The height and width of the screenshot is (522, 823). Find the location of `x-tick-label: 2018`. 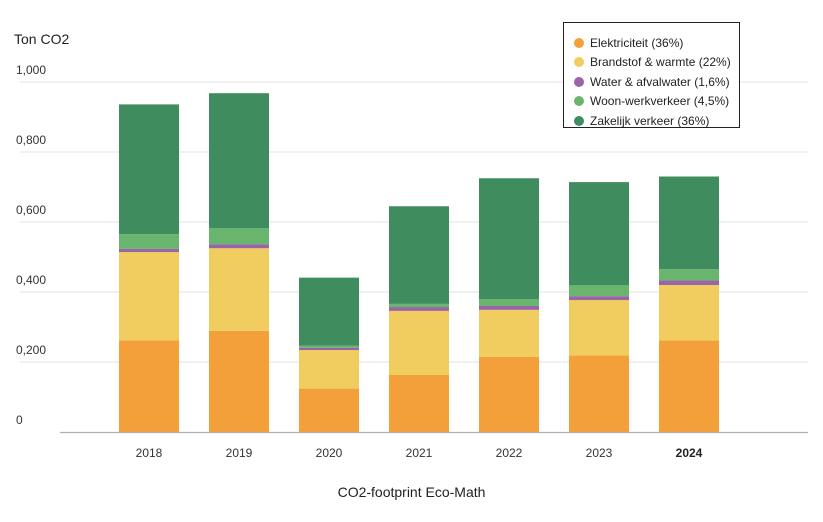

x-tick-label: 2018 is located at coordinates (149, 453).